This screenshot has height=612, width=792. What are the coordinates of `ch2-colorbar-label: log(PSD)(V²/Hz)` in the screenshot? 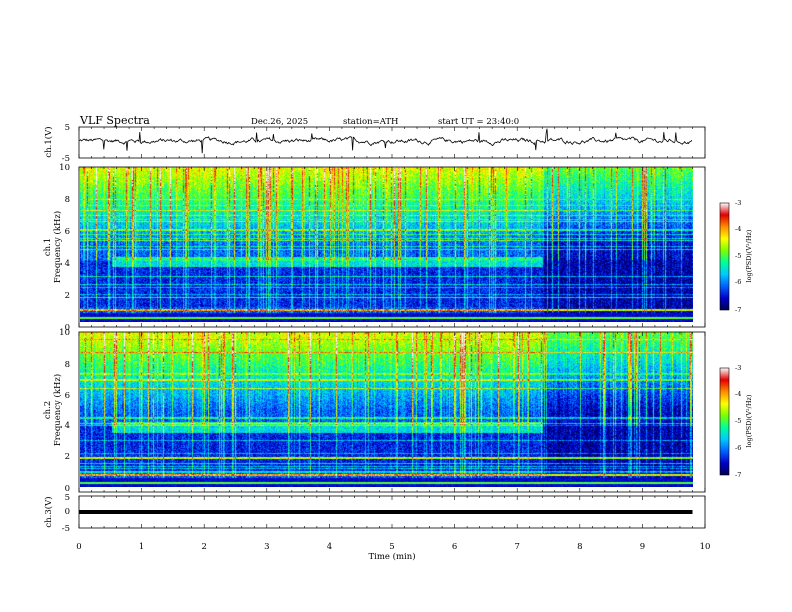 It's located at (749, 420).